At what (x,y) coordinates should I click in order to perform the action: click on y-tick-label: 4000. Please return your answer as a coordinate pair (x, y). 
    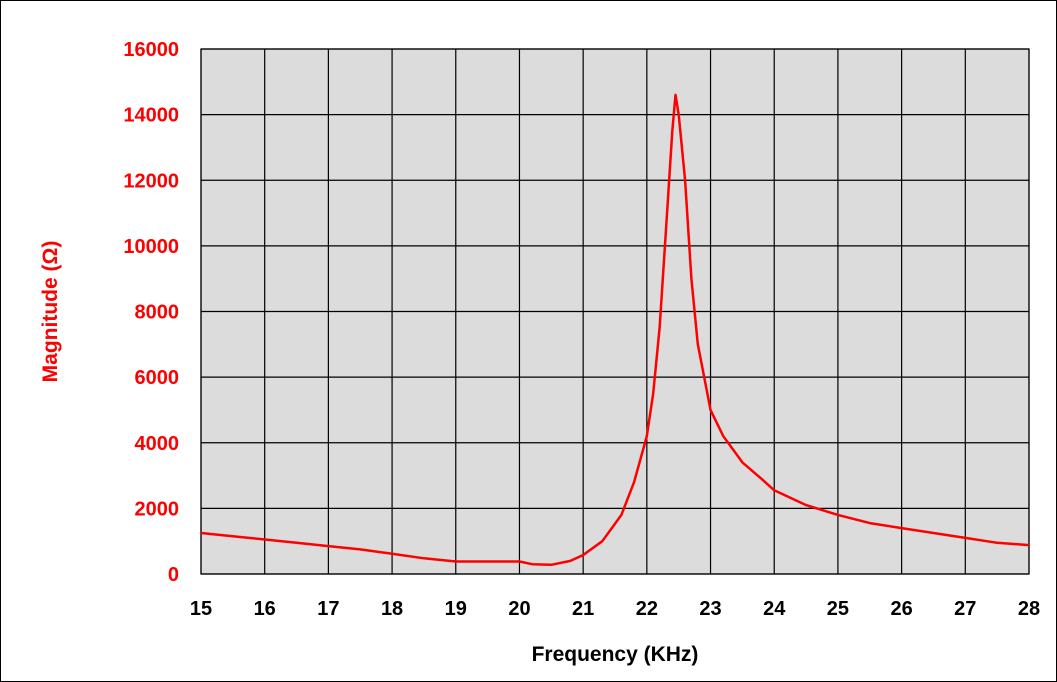
    Looking at the image, I should click on (157, 444).